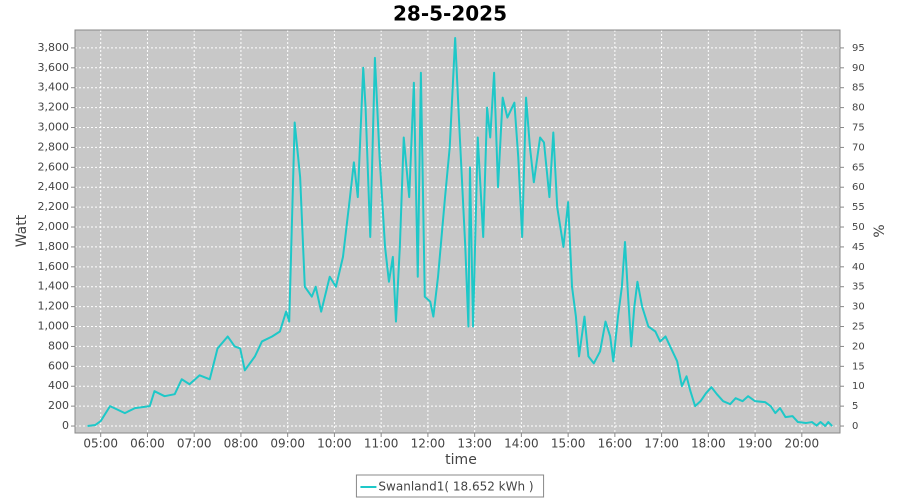  What do you see at coordinates (858, 307) in the screenshot?
I see `y2-tick-label: 30` at bounding box center [858, 307].